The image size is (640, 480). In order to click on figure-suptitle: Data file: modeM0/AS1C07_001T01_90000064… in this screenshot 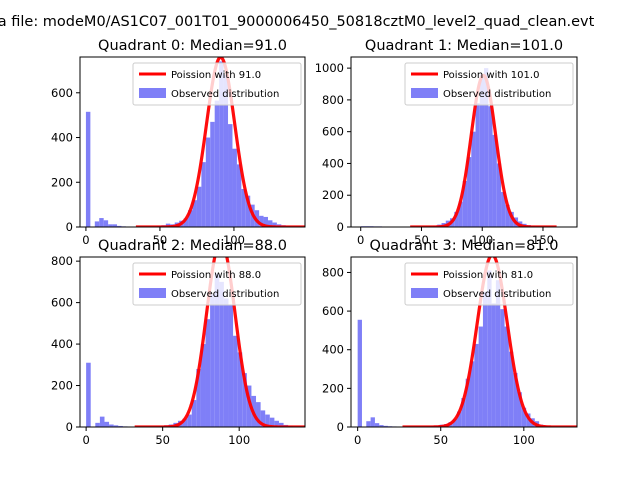, I will do `click(297, 22)`.